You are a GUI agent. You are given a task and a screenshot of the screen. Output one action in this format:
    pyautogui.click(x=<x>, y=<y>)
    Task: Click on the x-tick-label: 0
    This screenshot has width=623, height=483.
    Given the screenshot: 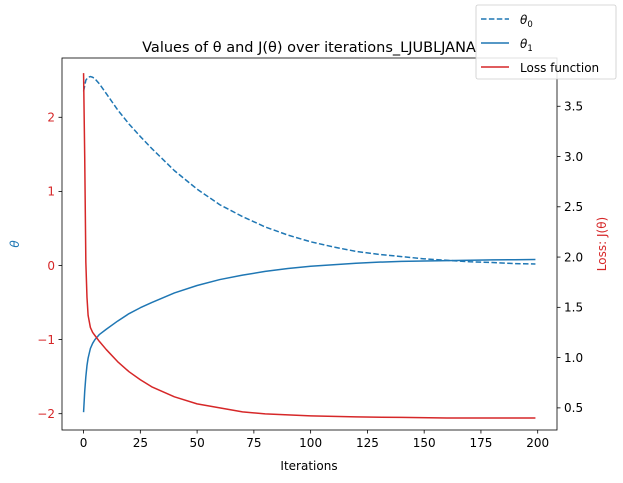 What is the action you would take?
    pyautogui.click(x=84, y=443)
    